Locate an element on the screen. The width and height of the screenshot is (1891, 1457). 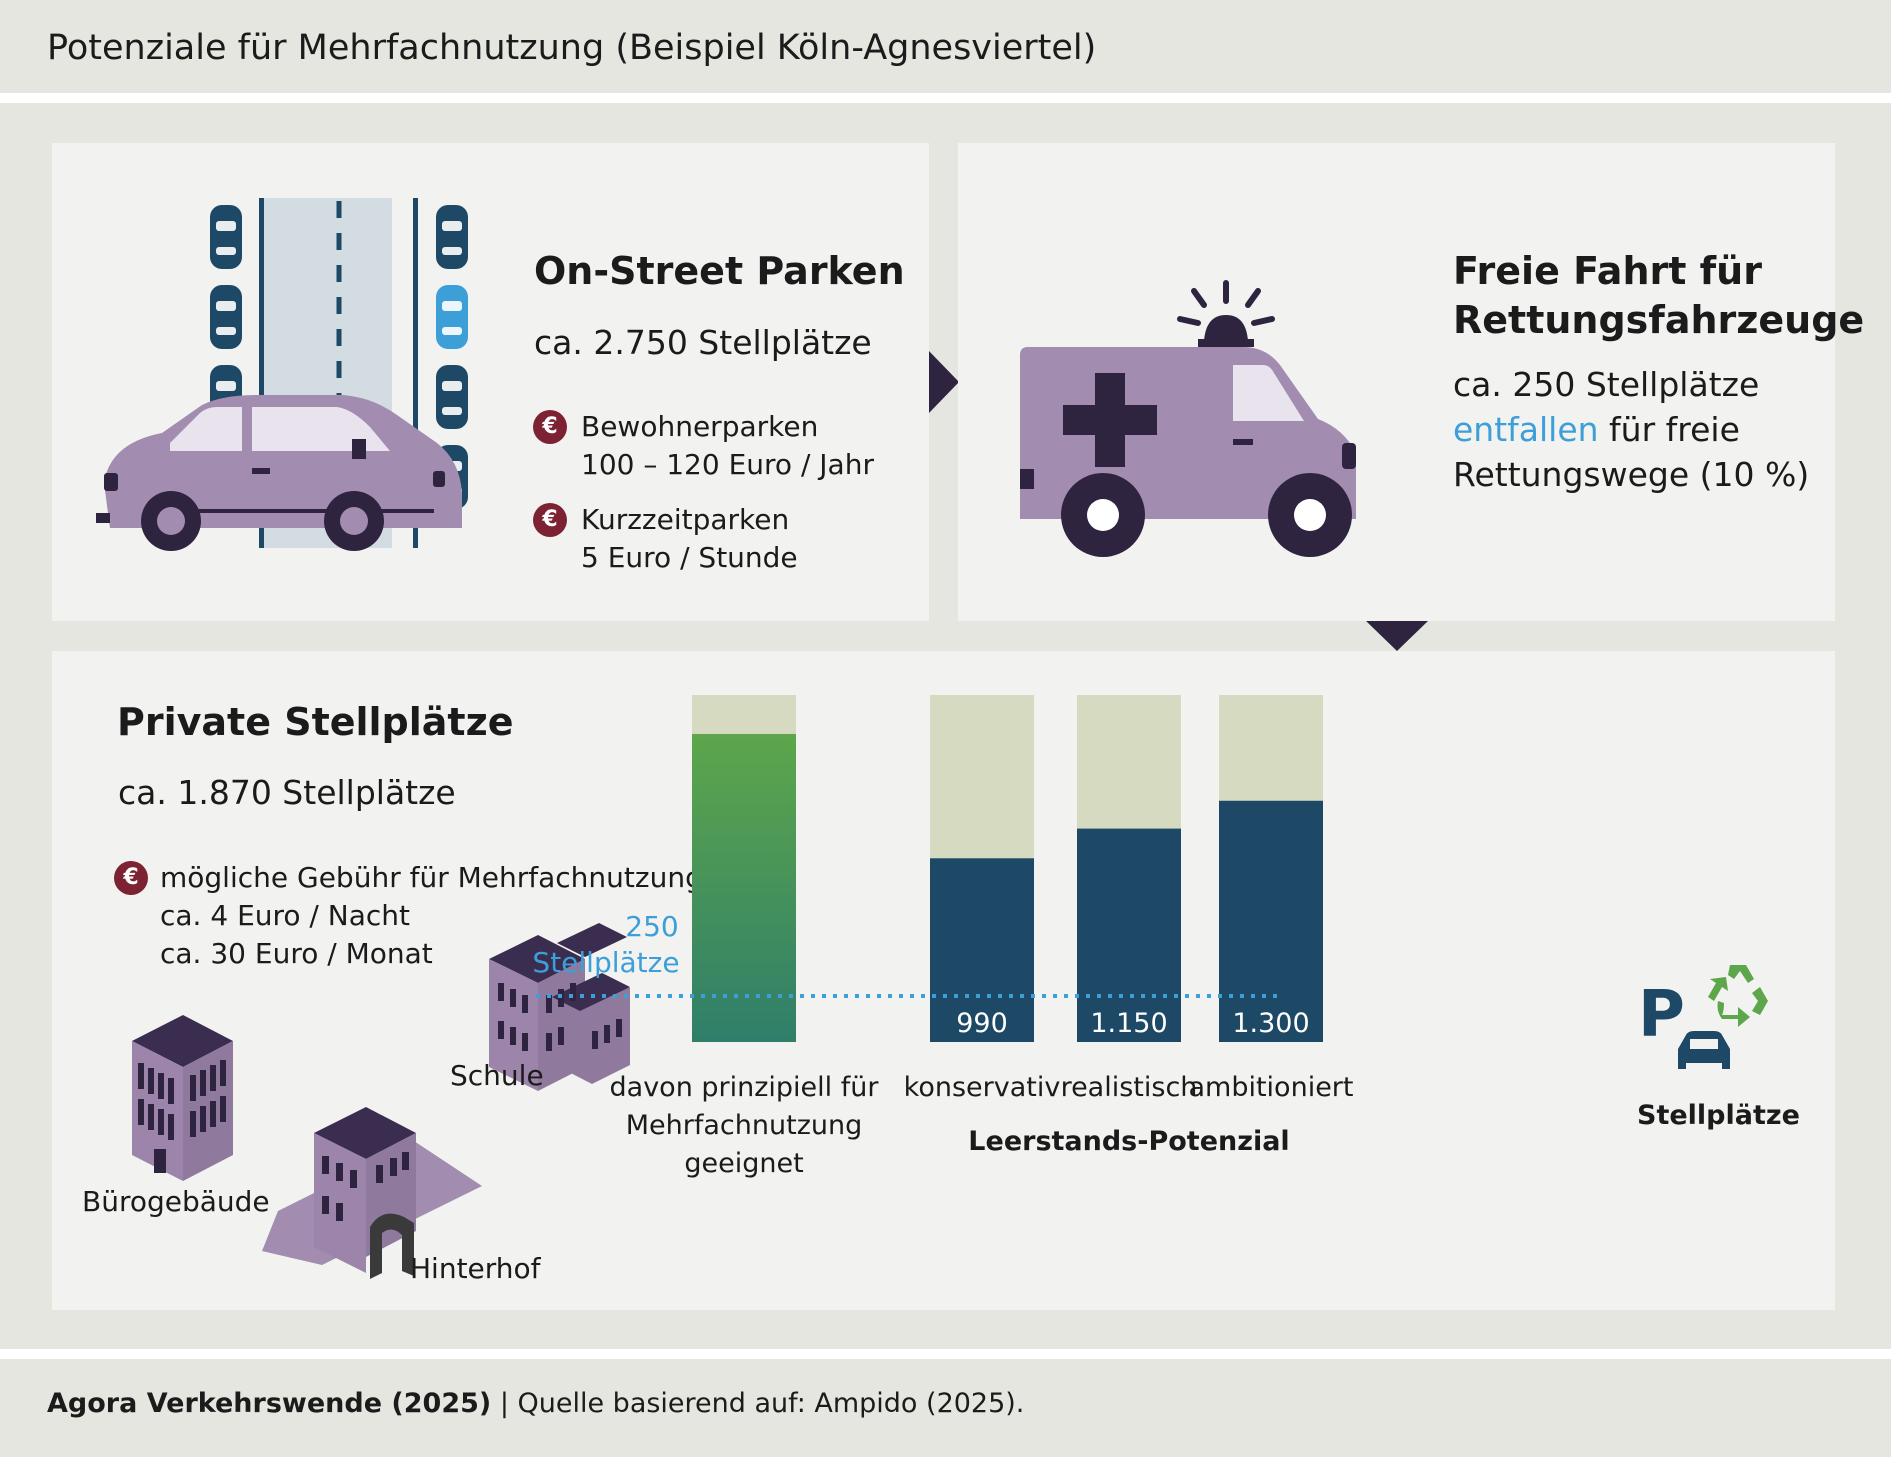
private-fee-line2: ca. 30 Euro / Monat is located at coordinates (296, 953).